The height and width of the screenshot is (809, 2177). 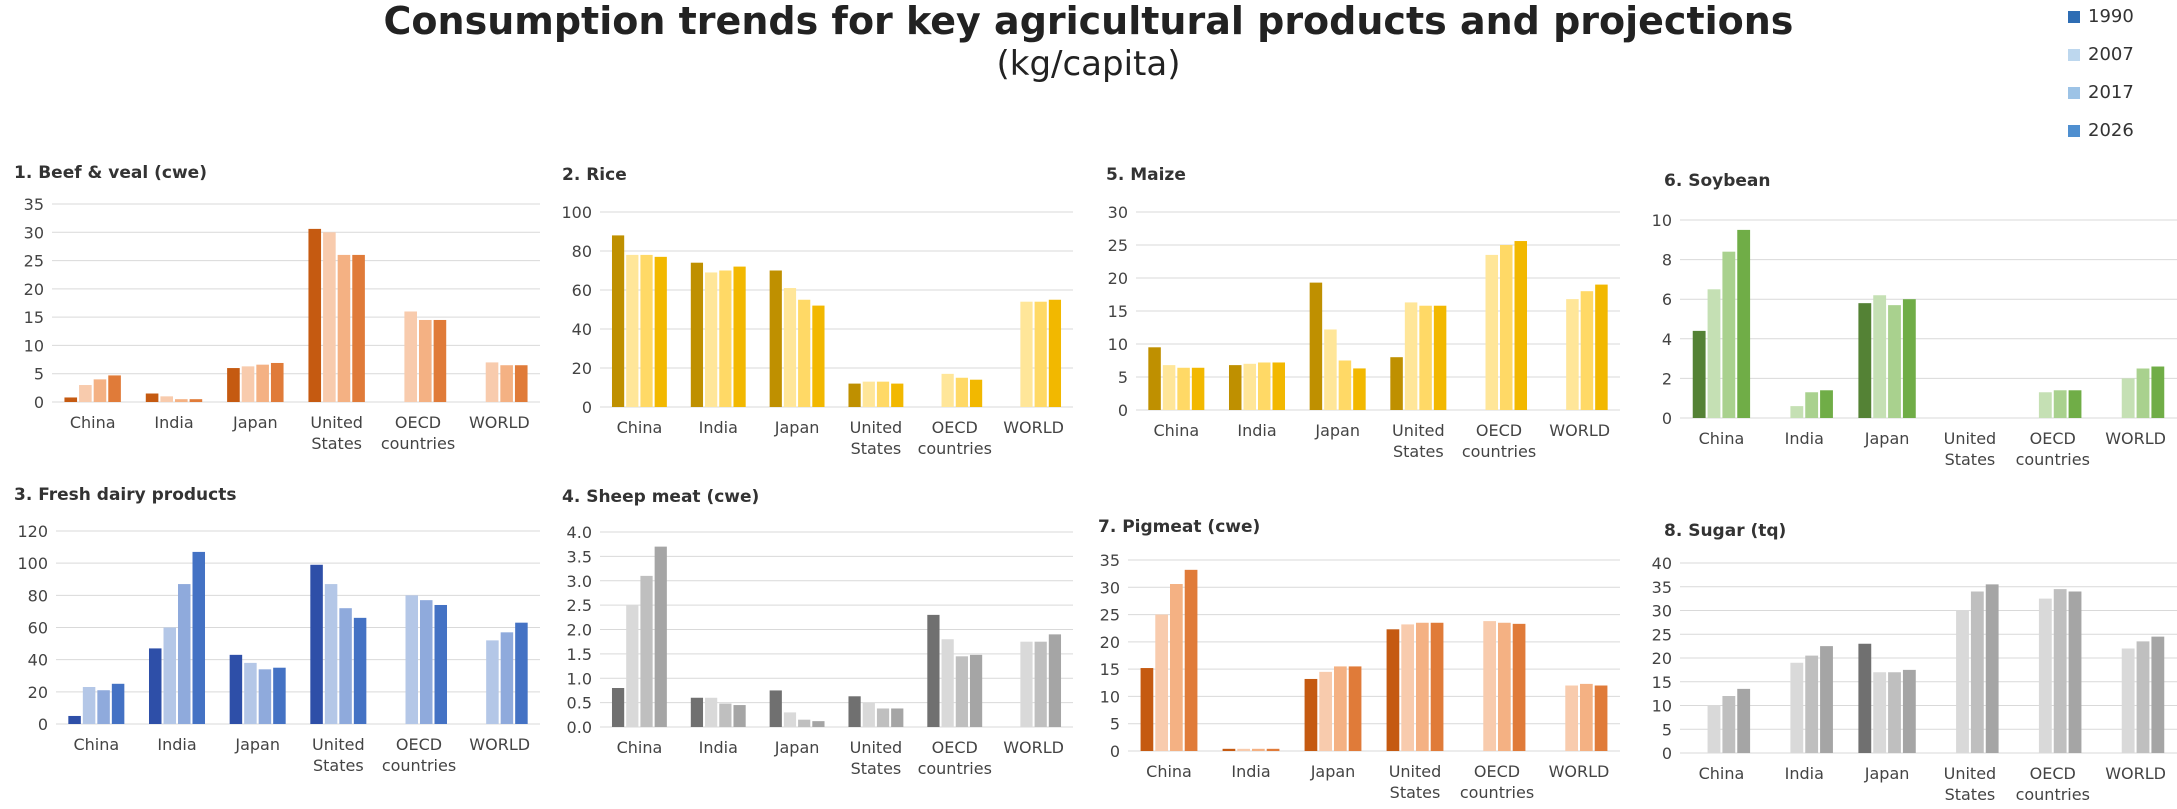 I want to click on y-tick-label: 2, so click(x=1667, y=378).